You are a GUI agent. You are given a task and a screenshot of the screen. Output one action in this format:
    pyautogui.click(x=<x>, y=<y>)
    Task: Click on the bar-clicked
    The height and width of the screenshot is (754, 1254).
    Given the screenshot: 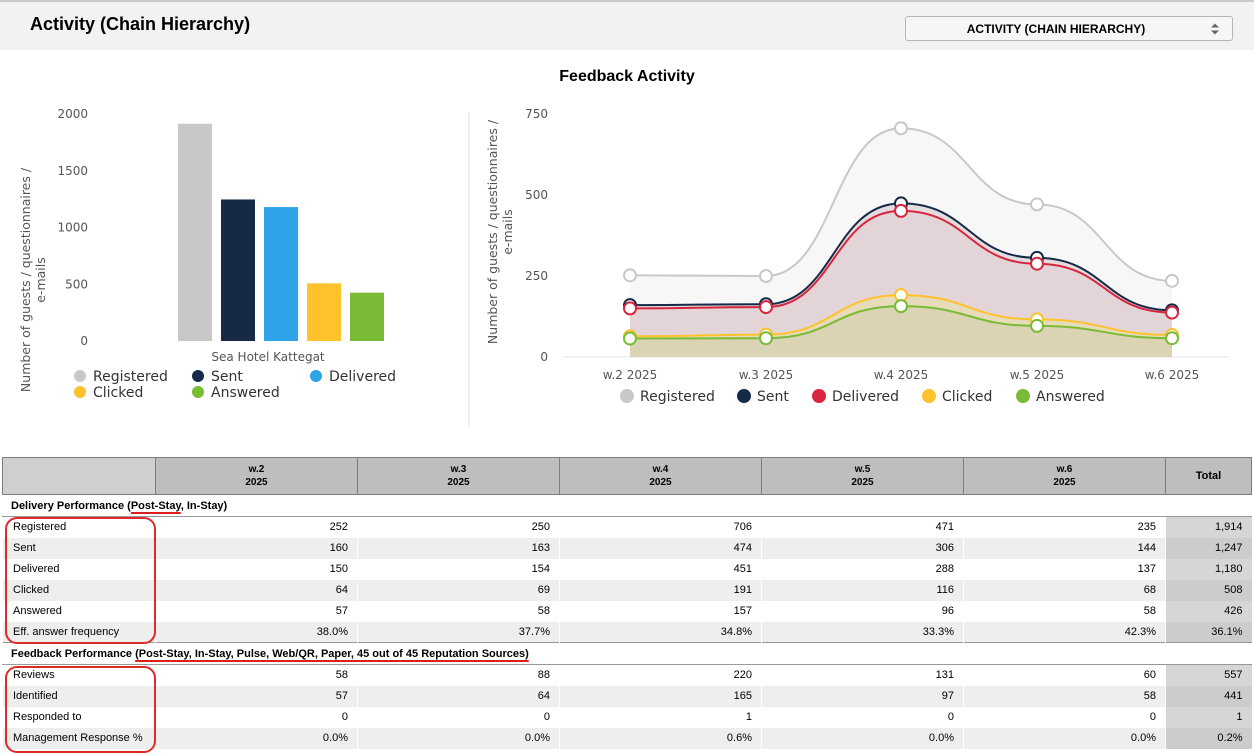 What is the action you would take?
    pyautogui.click(x=324, y=312)
    